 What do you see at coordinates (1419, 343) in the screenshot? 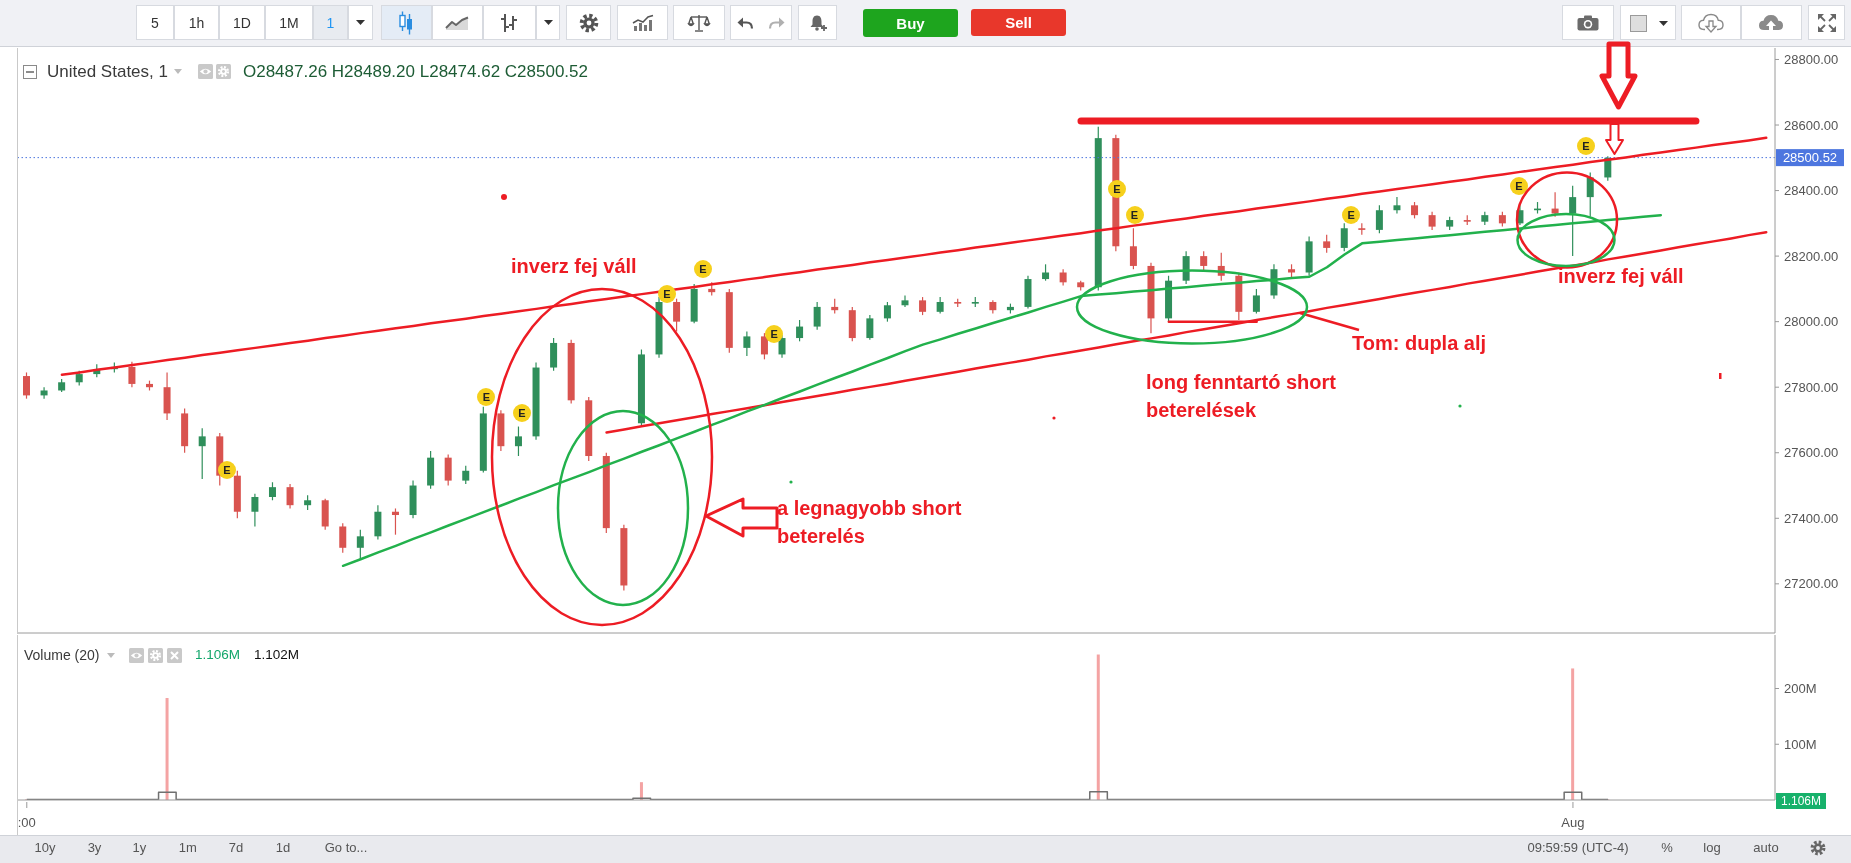
I see `annotation: Tom: dupla alj` at bounding box center [1419, 343].